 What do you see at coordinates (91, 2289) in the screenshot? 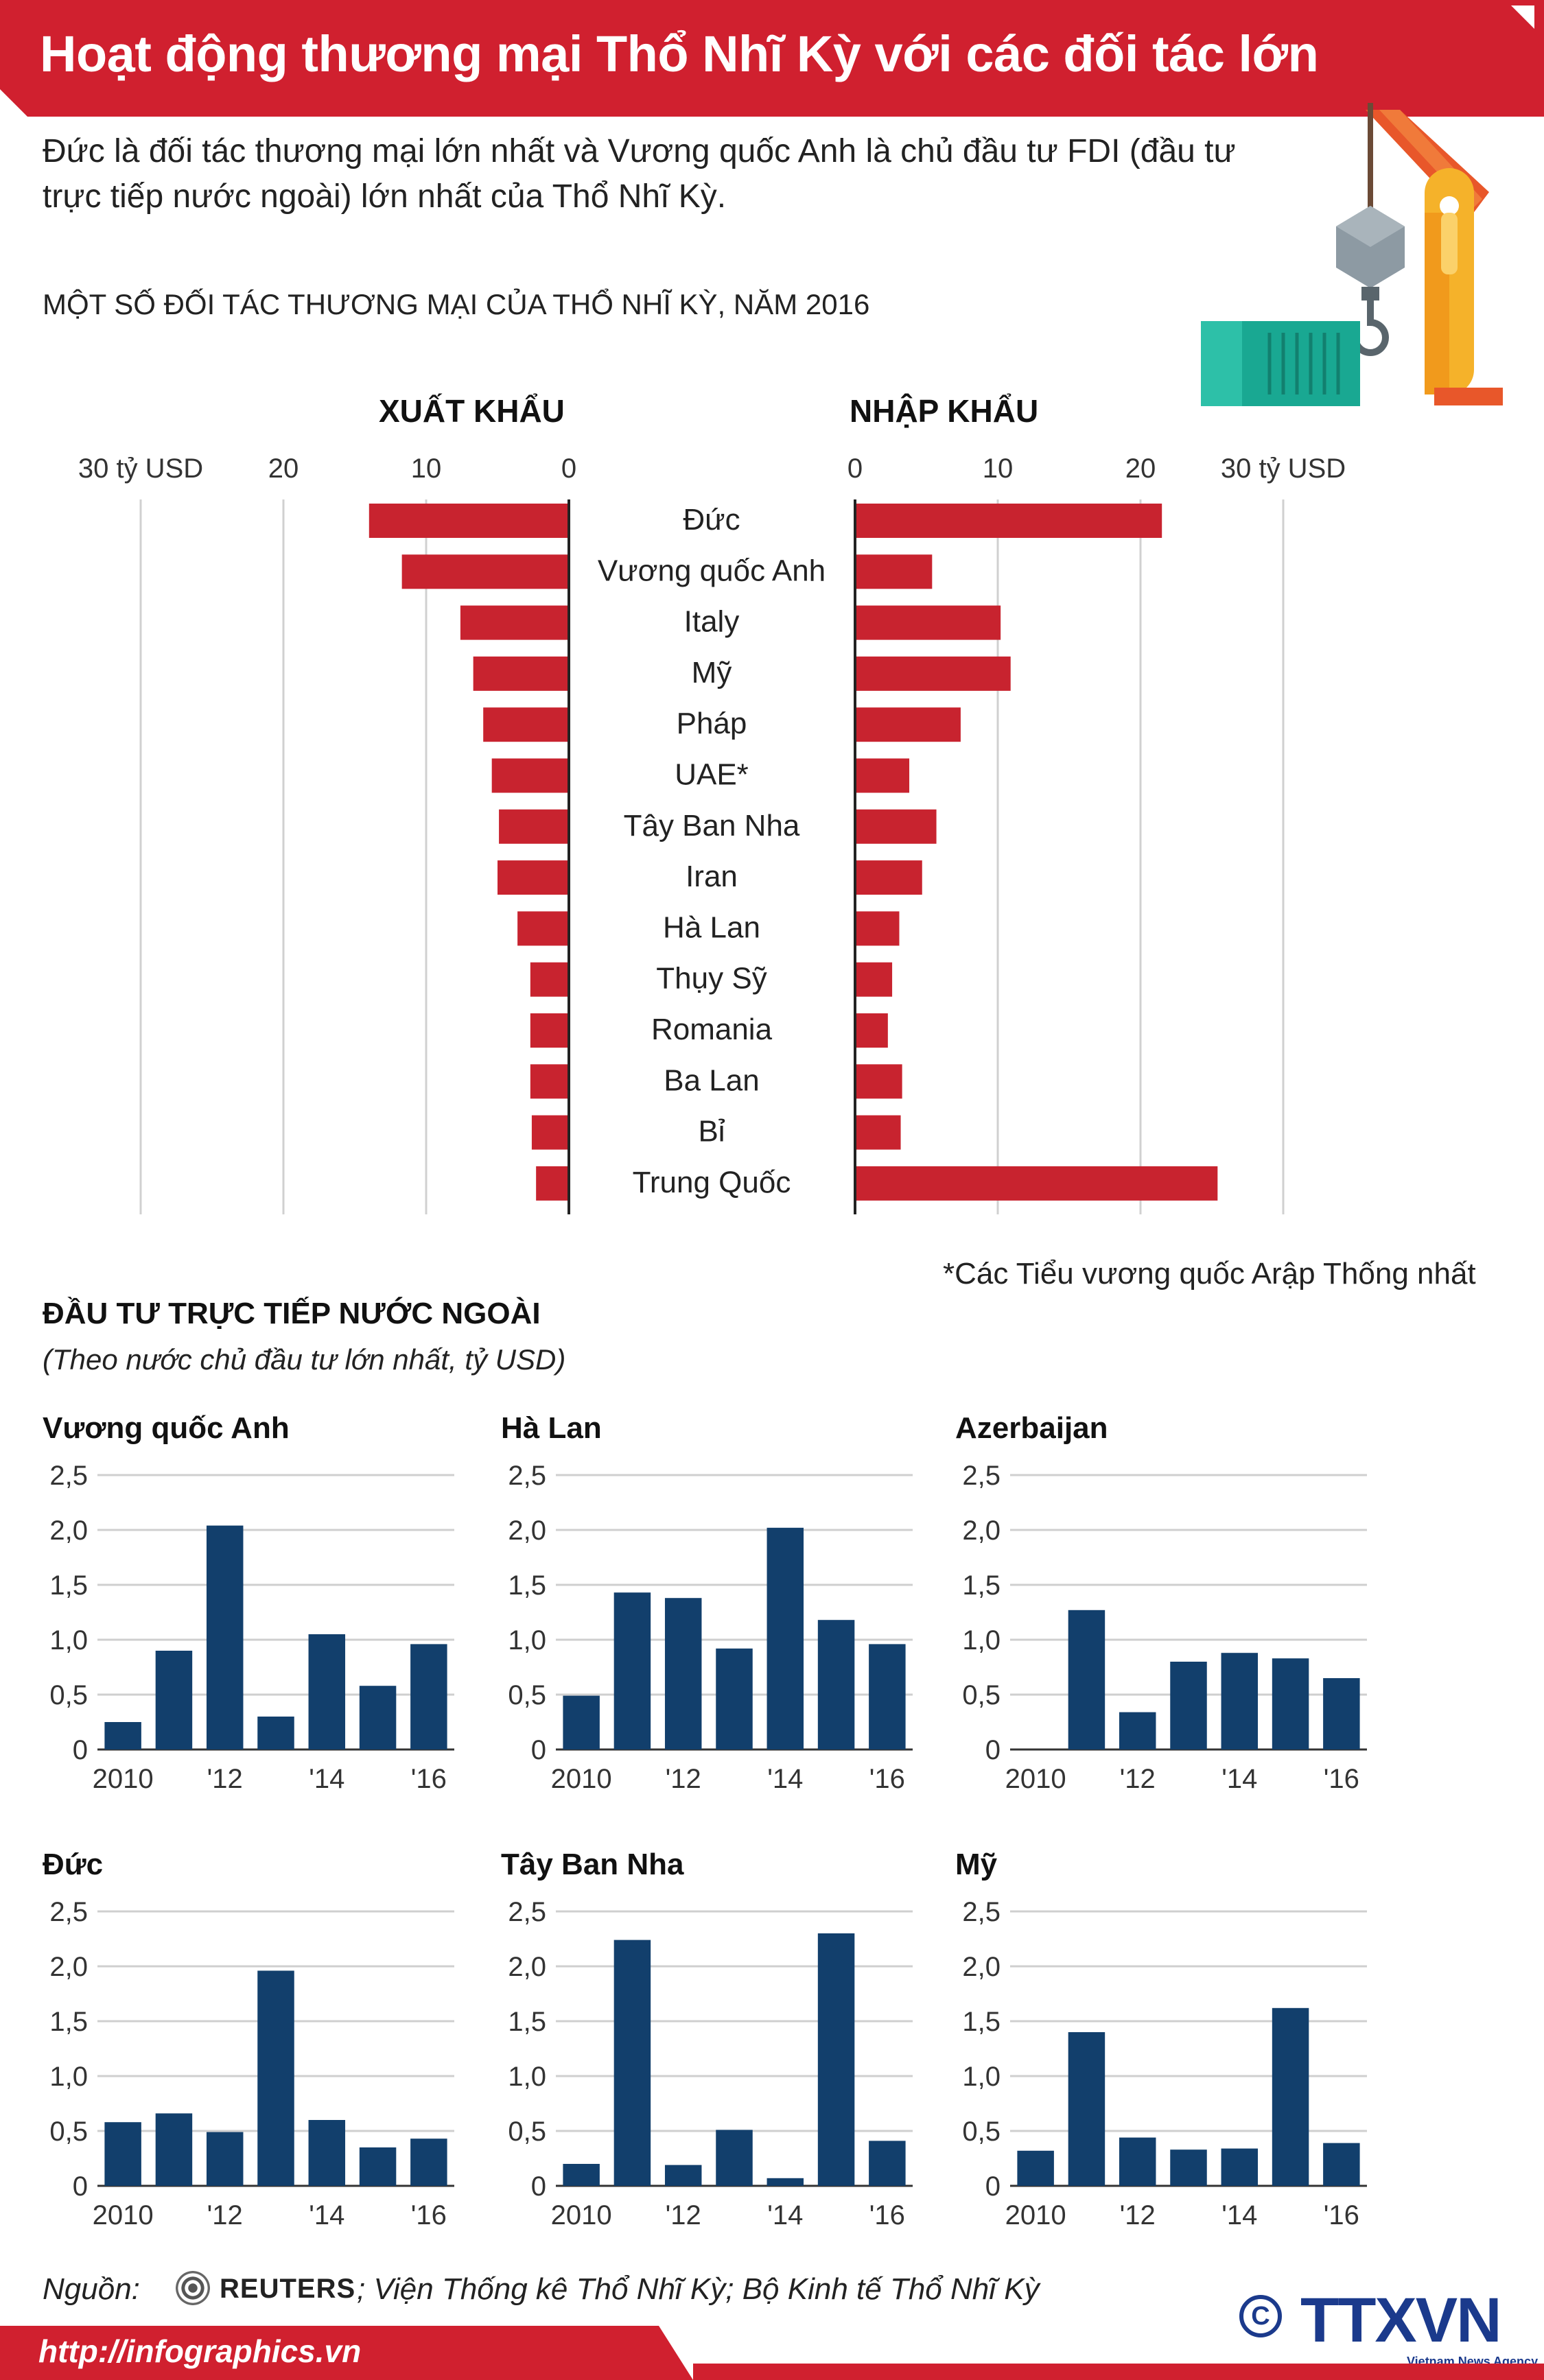
I see `source-label: Nguồn:` at bounding box center [91, 2289].